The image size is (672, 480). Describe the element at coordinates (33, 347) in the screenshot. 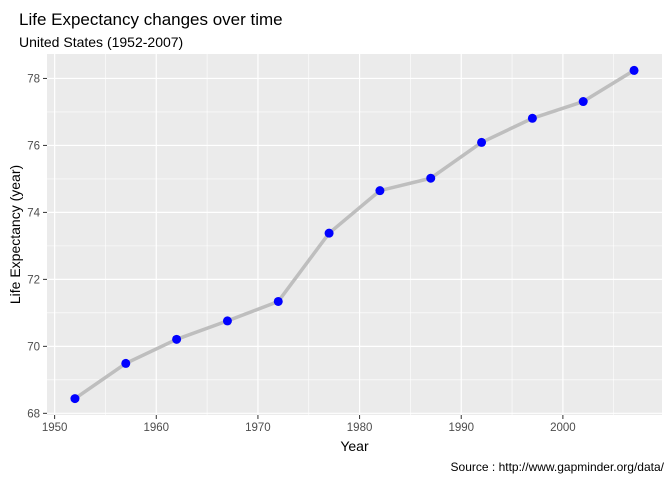

I see `y-tick-label: 70` at that location.